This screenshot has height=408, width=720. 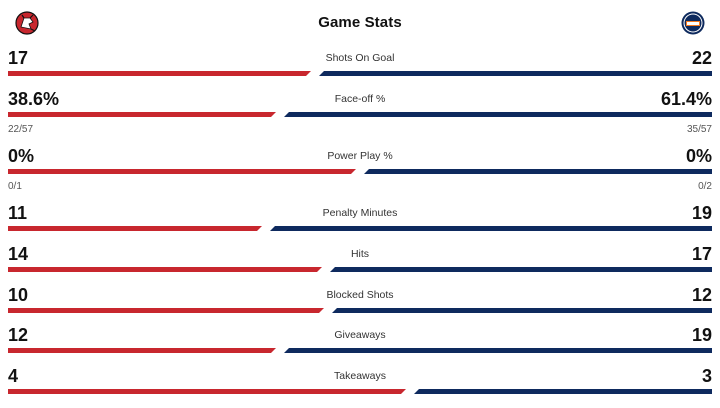 I want to click on home-stat-value: 17, so click(x=18, y=58).